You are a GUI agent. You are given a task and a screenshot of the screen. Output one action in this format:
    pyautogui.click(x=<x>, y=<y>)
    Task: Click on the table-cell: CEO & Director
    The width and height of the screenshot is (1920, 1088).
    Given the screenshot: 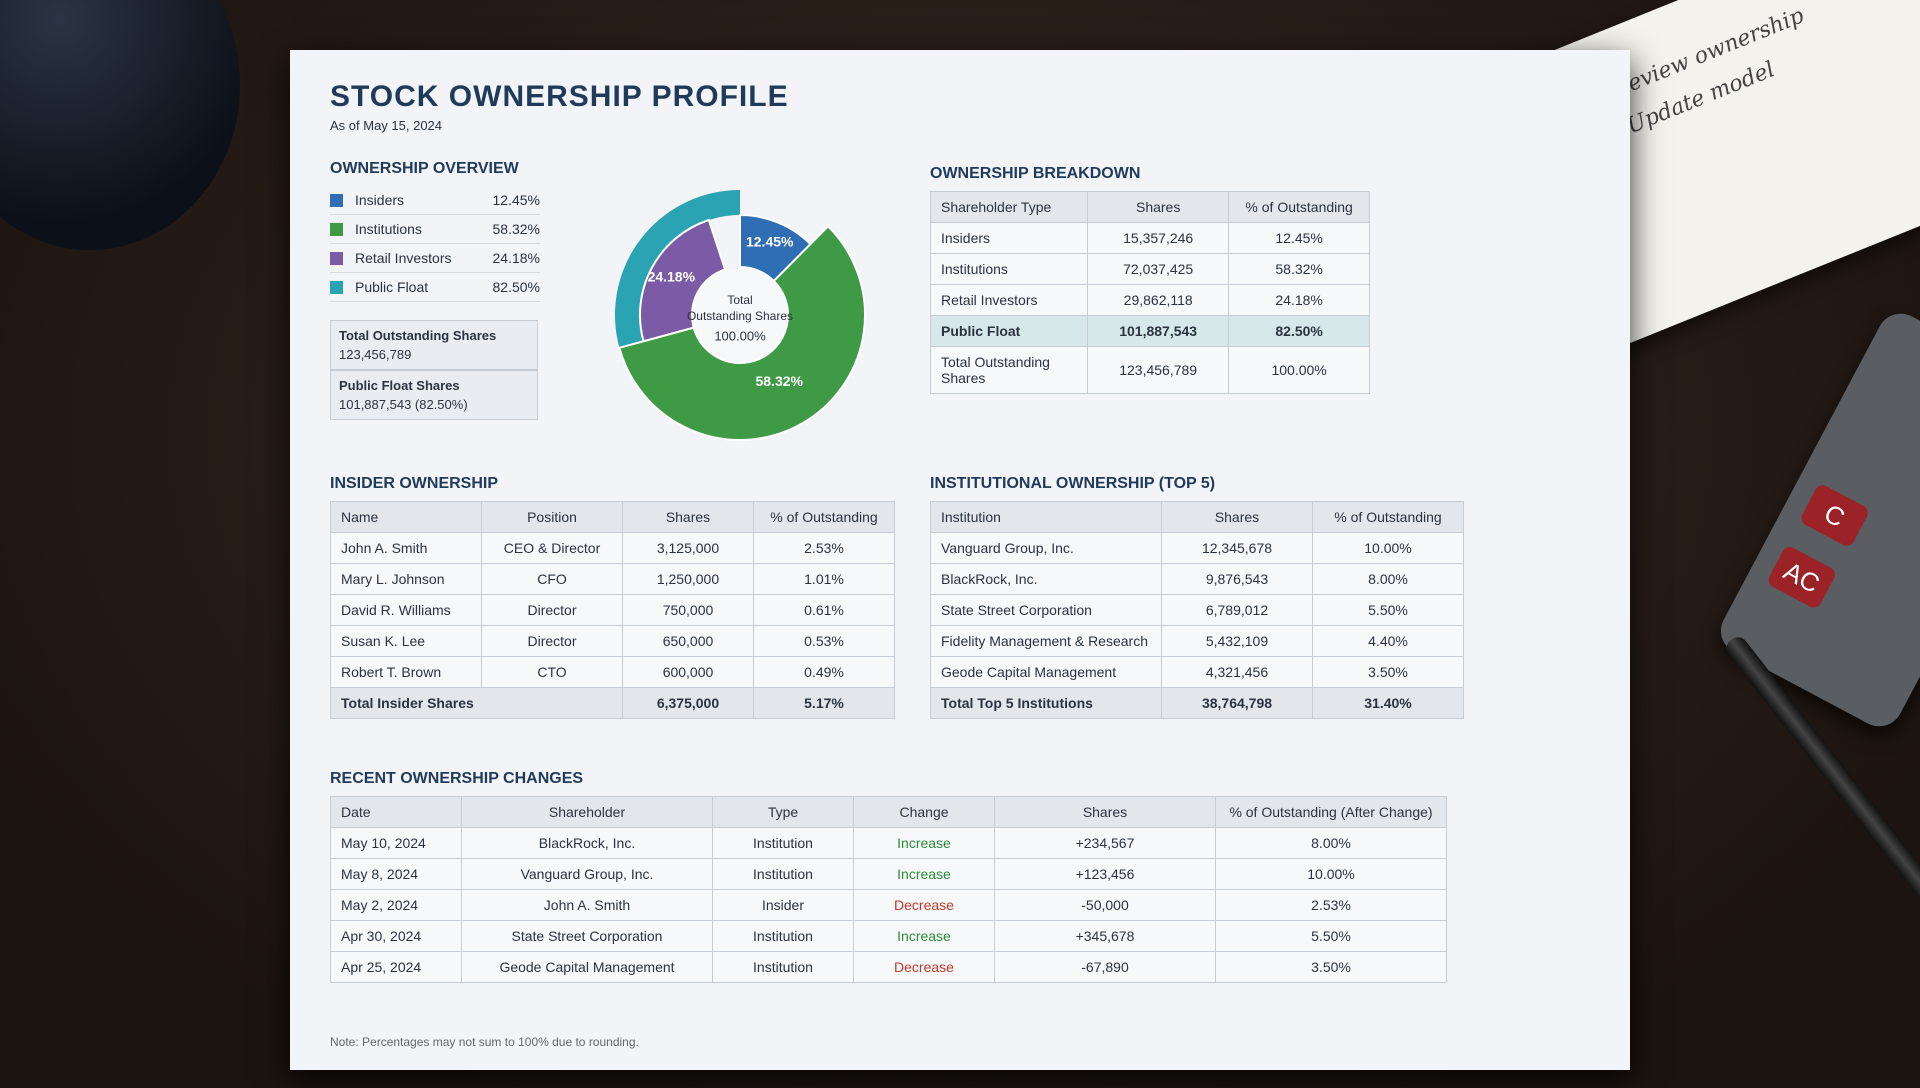 What is the action you would take?
    pyautogui.click(x=552, y=548)
    